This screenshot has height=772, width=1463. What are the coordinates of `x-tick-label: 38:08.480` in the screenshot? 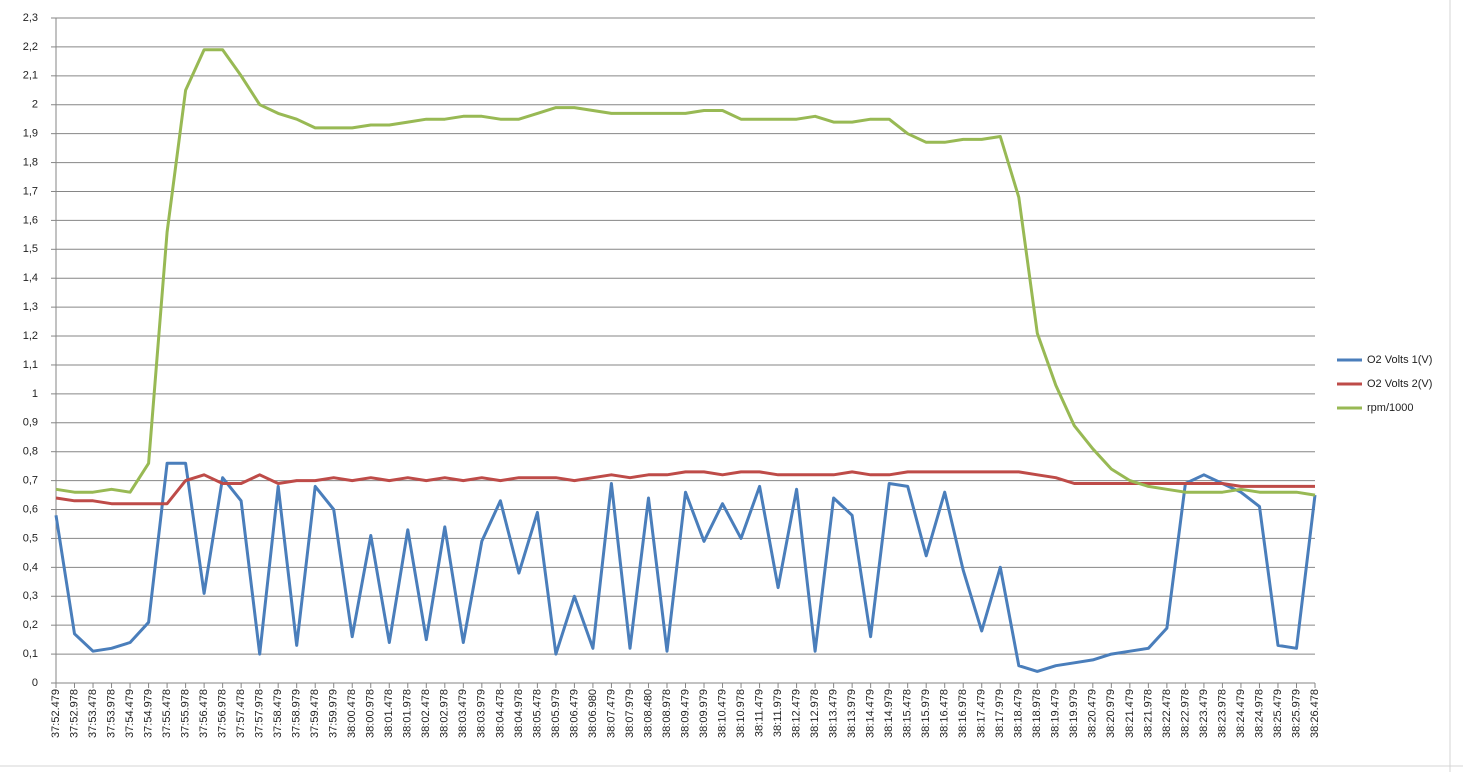 It's located at (648, 713).